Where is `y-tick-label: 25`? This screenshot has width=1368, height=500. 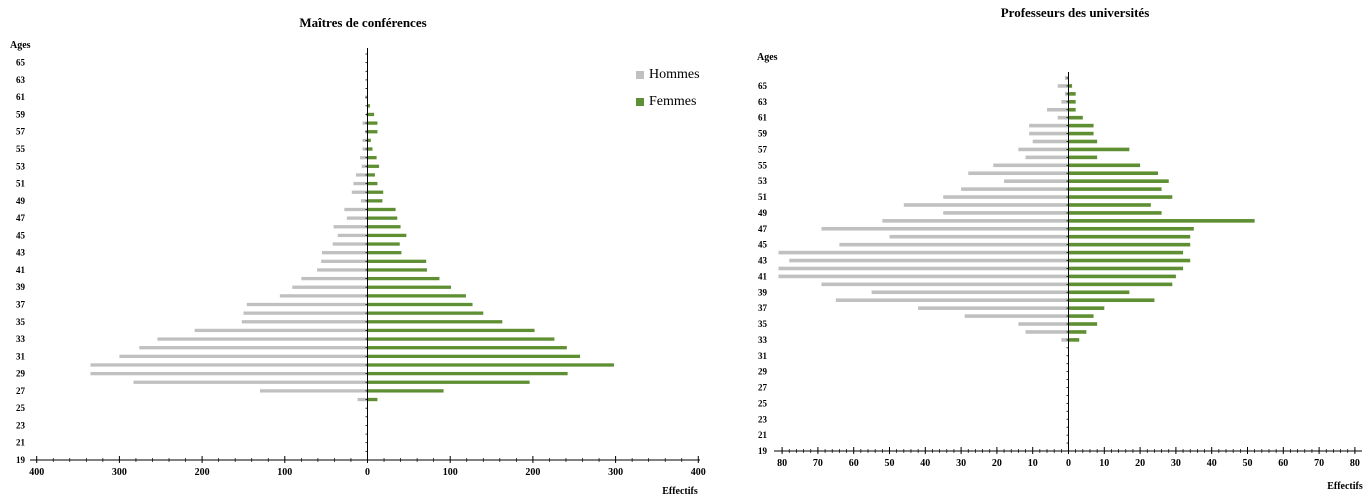 y-tick-label: 25 is located at coordinates (21, 408).